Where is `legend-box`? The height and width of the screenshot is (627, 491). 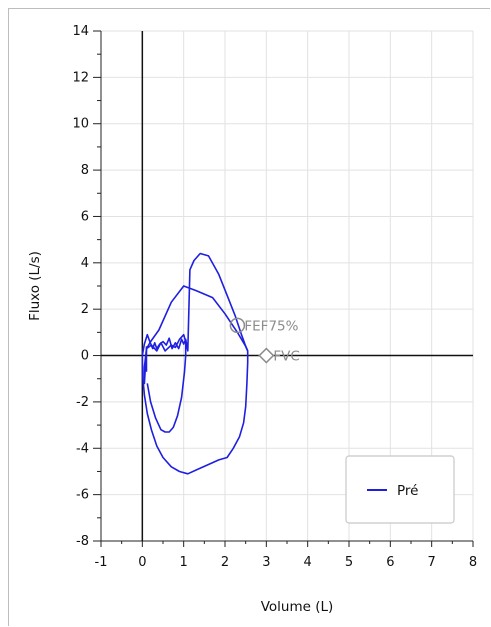 legend-box is located at coordinates (400, 489).